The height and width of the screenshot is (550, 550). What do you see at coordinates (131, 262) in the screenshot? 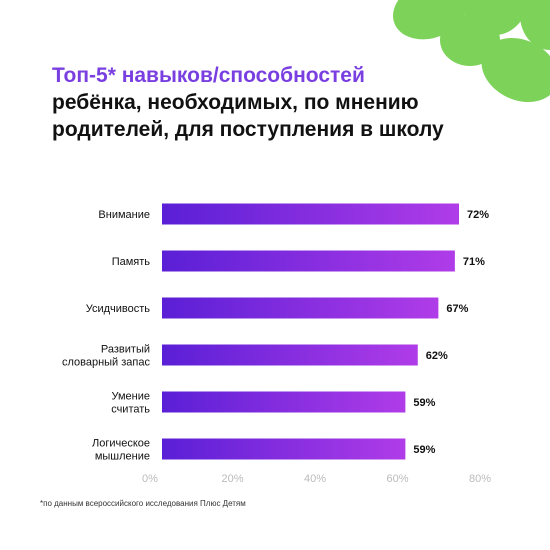
I see `category-label-1: Память` at bounding box center [131, 262].